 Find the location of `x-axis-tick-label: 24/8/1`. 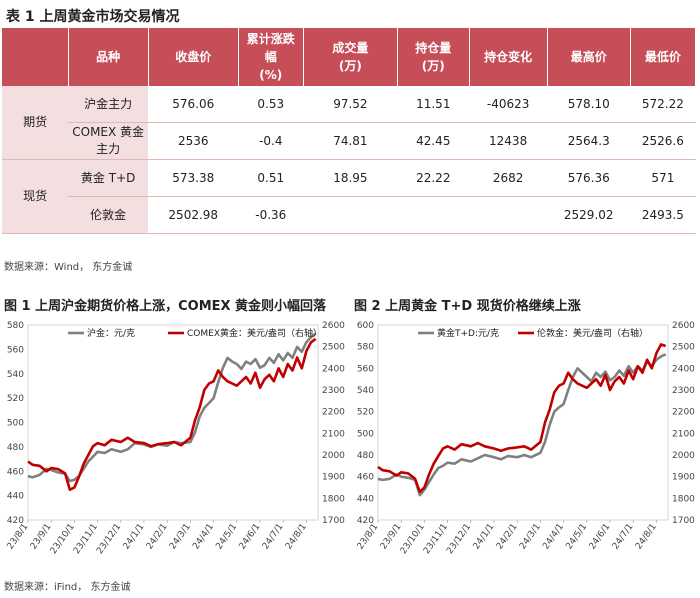

x-axis-tick-label: 24/8/1 is located at coordinates (646, 536).